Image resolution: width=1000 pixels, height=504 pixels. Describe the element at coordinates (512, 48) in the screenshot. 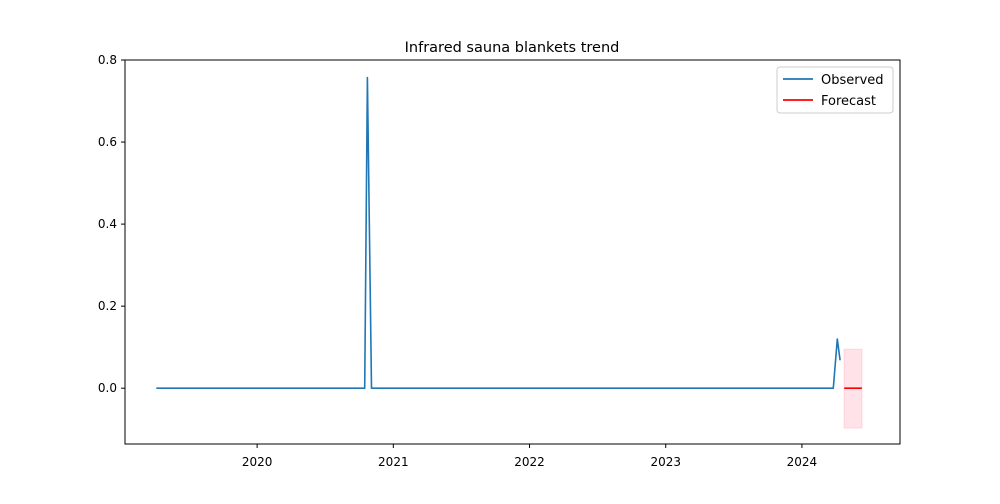

I see `chart-title: Infrared sauna blankets trend` at that location.